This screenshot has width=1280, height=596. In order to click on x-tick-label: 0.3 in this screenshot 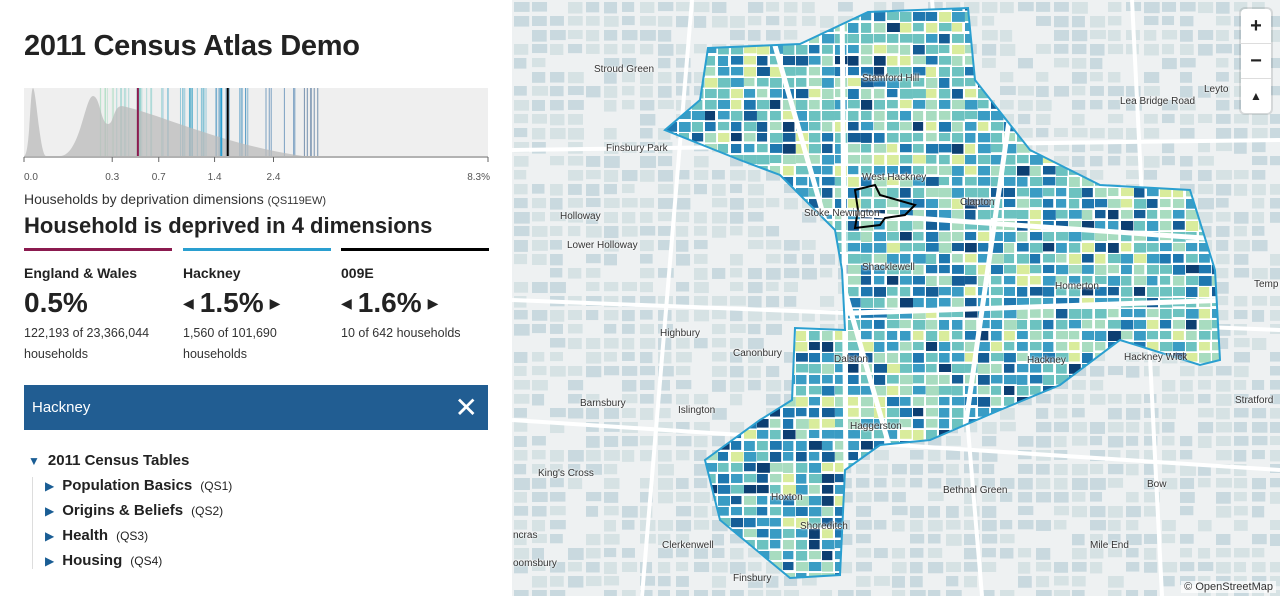, I will do `click(112, 177)`.